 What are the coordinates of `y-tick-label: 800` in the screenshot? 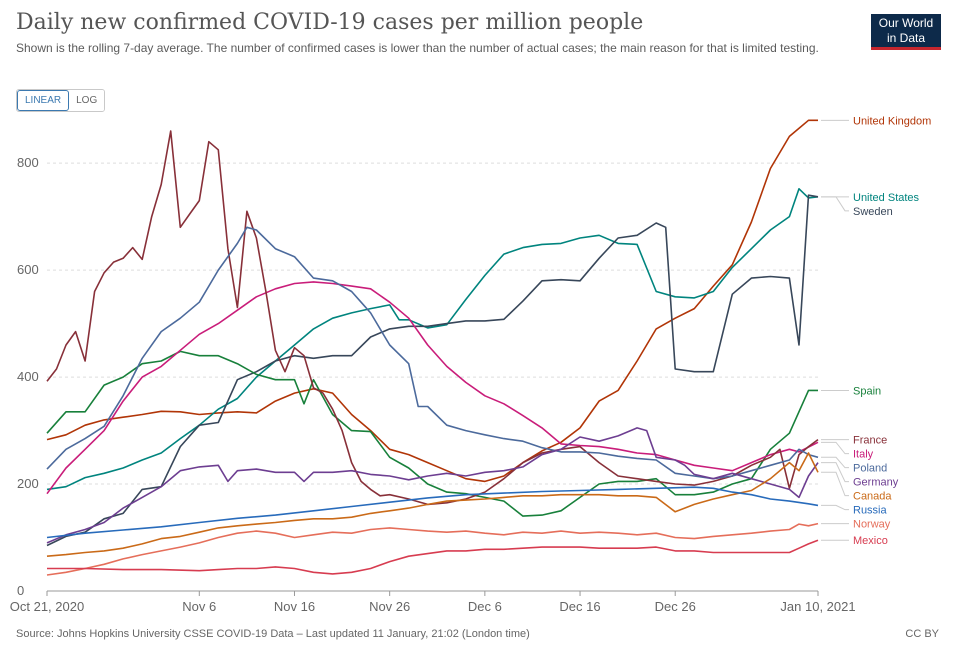 It's located at (28, 162).